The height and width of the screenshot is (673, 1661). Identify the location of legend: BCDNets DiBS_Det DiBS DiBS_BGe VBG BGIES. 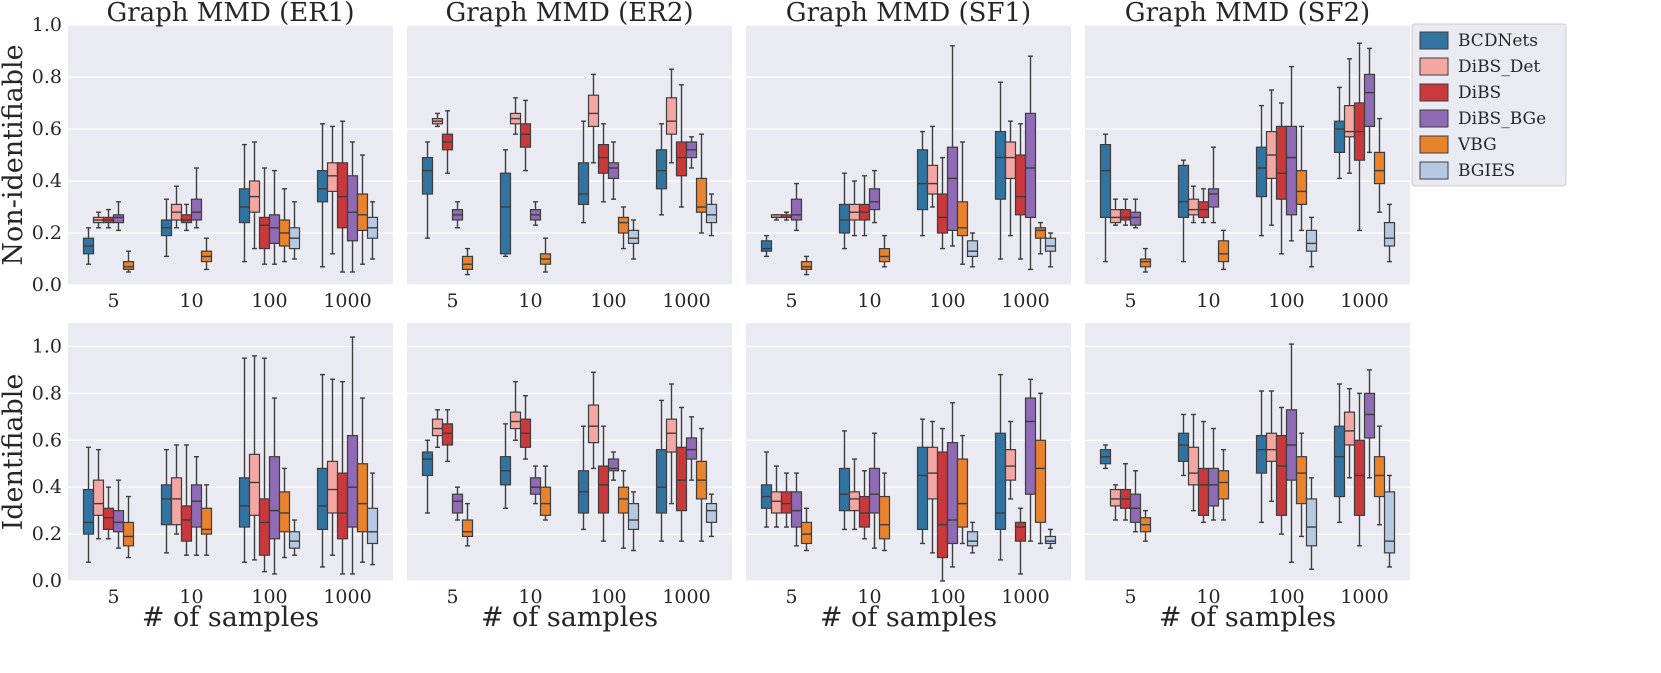
(1489, 105).